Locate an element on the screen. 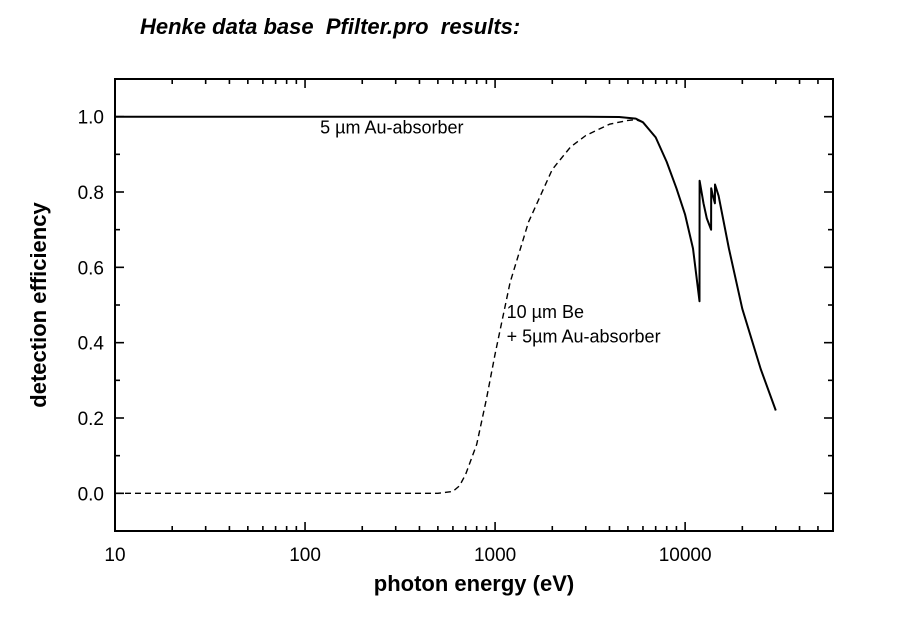 The image size is (898, 627). x-tick-label: 10000 is located at coordinates (685, 555).